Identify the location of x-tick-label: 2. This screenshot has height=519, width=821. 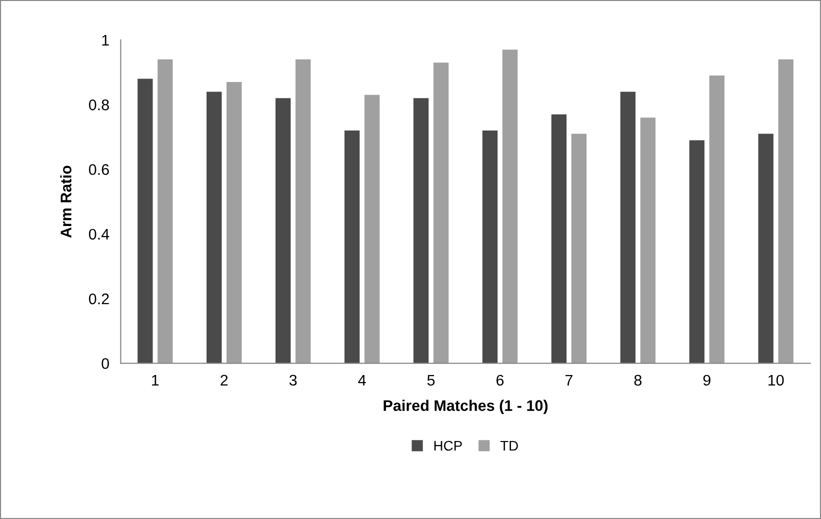
(224, 380).